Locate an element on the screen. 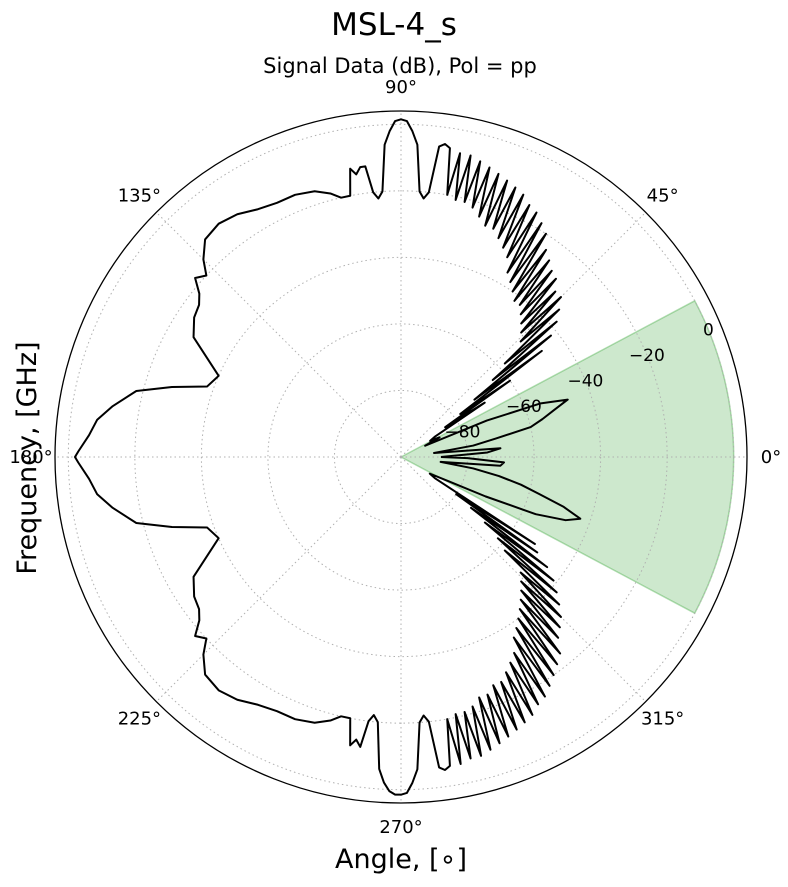  y-axis-label: Frequency, [GHz] is located at coordinates (27, 457).